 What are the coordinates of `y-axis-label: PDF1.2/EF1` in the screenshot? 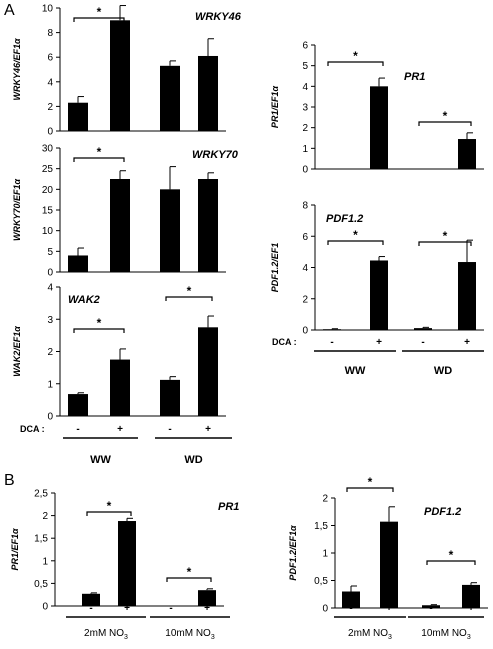 It's located at (275, 268).